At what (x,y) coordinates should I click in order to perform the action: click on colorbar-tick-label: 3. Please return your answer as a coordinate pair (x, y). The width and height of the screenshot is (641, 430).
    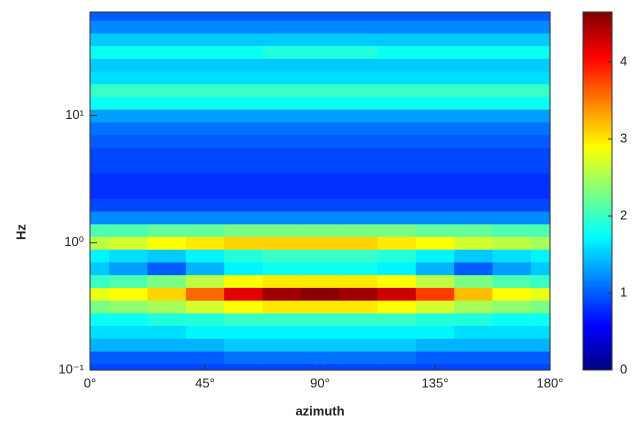
    Looking at the image, I should click on (623, 137).